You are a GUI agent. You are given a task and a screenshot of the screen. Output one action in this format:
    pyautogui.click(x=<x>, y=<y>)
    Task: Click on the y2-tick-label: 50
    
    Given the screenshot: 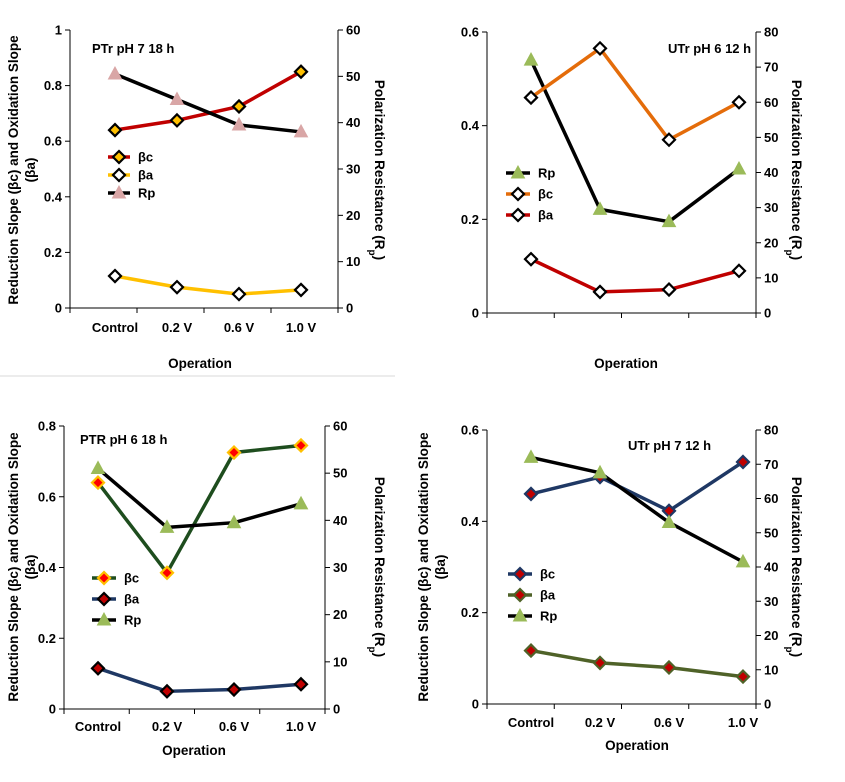 What is the action you would take?
    pyautogui.click(x=771, y=532)
    